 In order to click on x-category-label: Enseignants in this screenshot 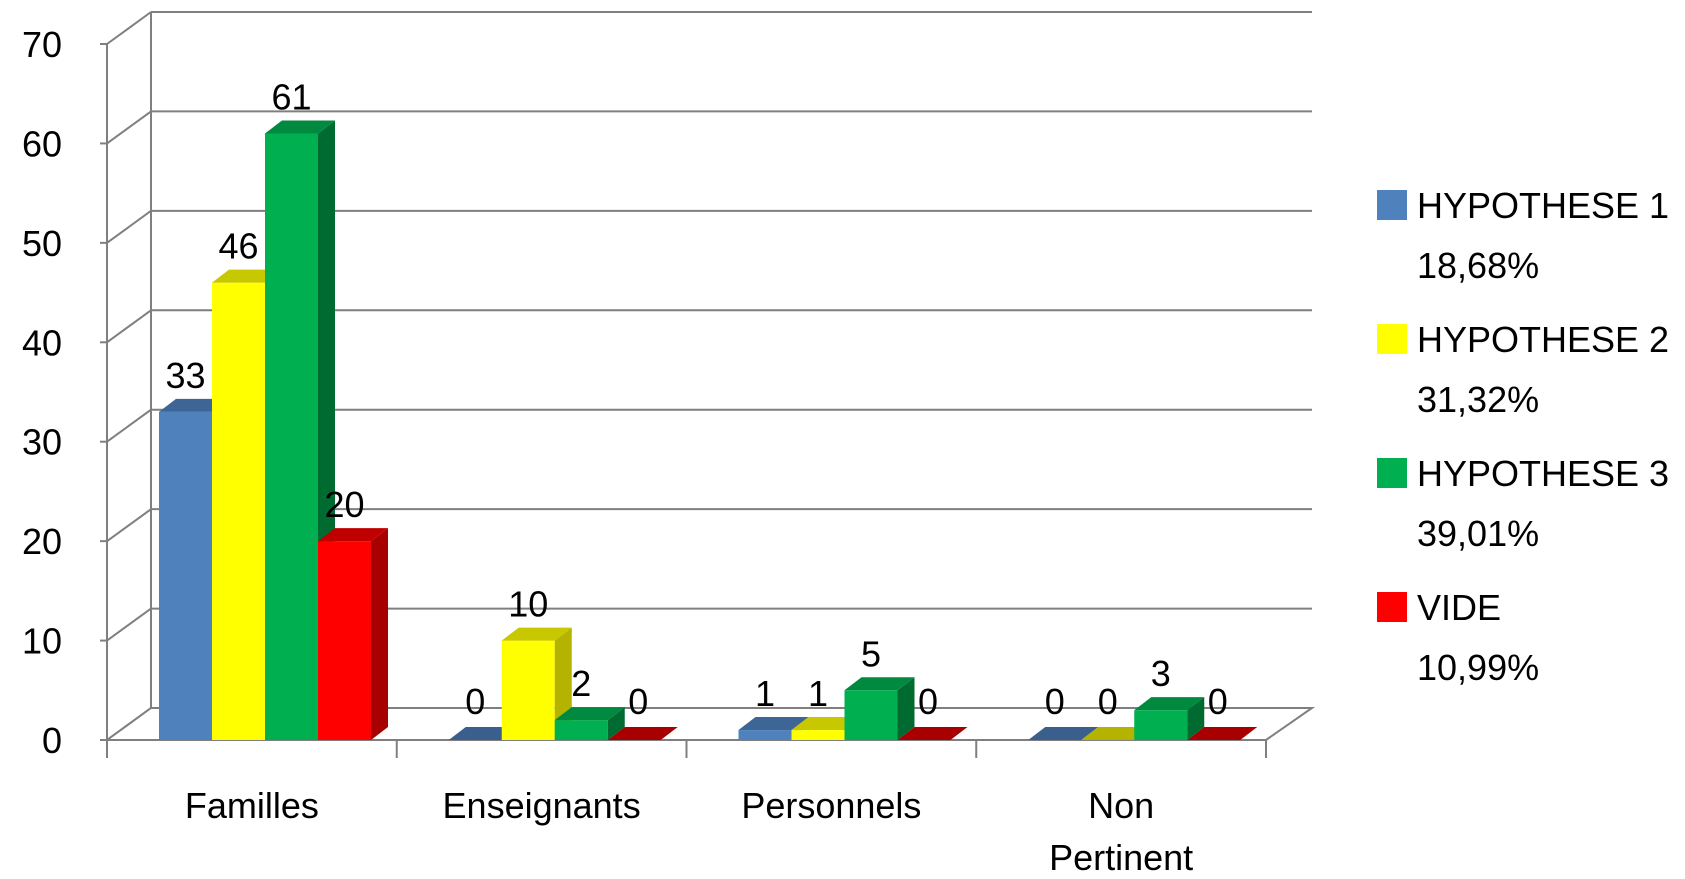, I will do `click(542, 805)`.